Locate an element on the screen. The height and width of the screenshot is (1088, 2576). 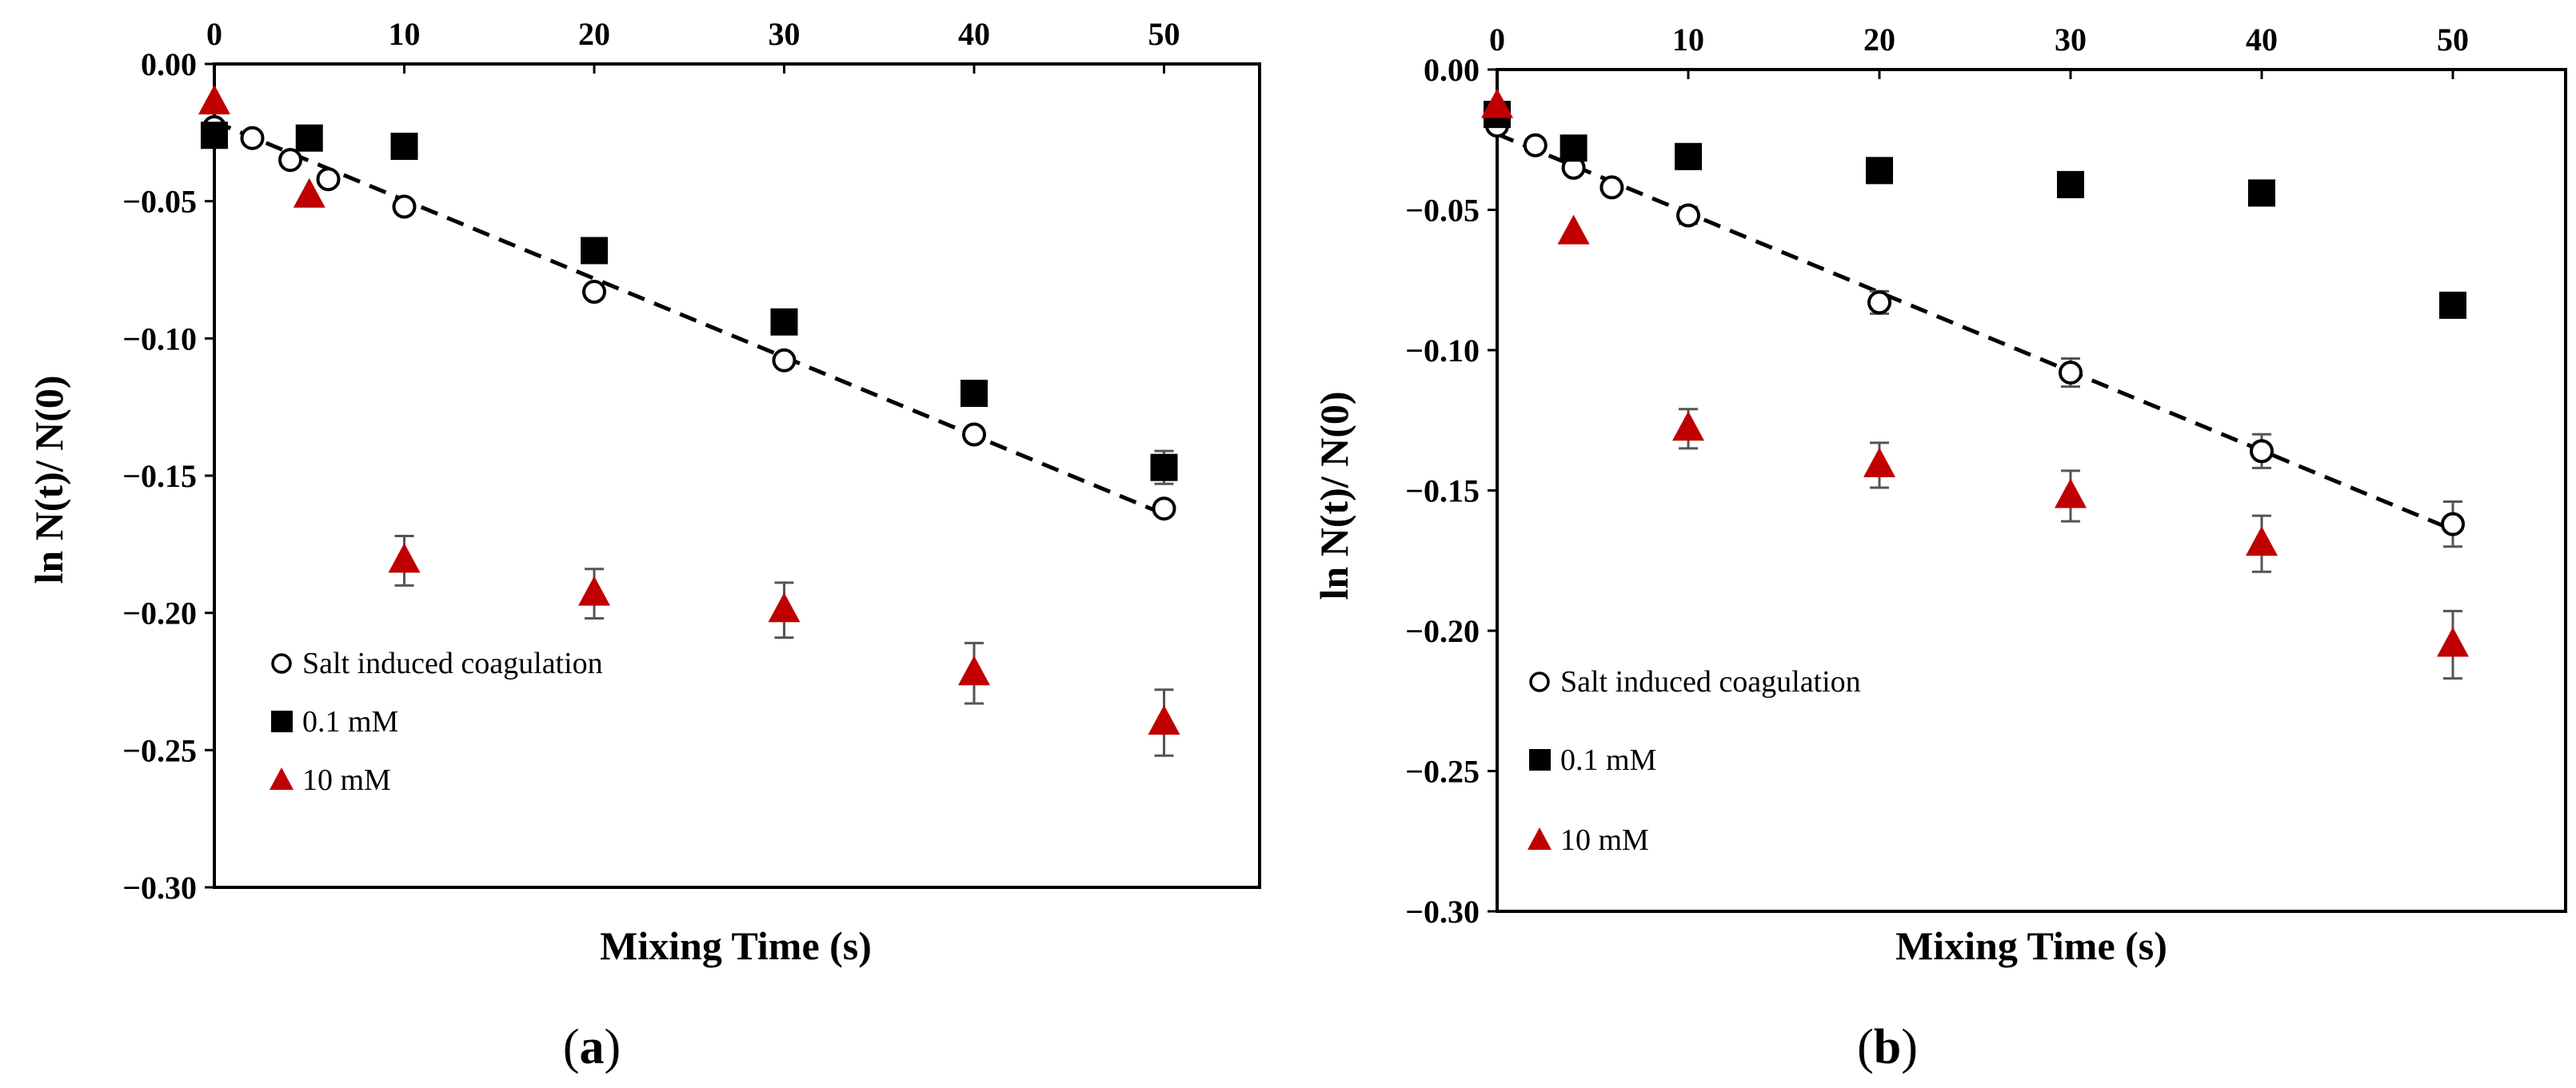
trendline-b is located at coordinates (1975, 332).